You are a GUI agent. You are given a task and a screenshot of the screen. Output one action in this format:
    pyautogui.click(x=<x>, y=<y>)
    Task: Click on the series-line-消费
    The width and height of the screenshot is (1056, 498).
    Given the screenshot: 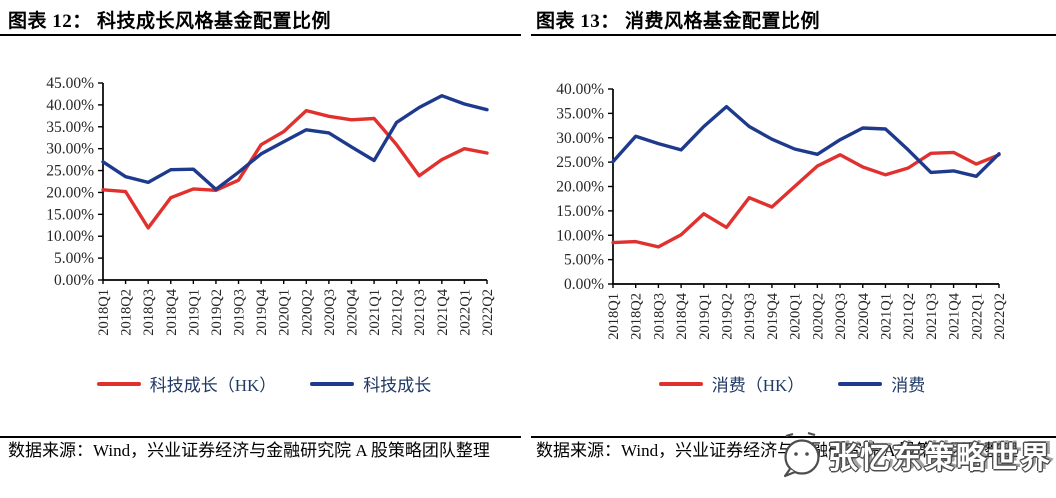 What is the action you would take?
    pyautogui.click(x=806, y=141)
    